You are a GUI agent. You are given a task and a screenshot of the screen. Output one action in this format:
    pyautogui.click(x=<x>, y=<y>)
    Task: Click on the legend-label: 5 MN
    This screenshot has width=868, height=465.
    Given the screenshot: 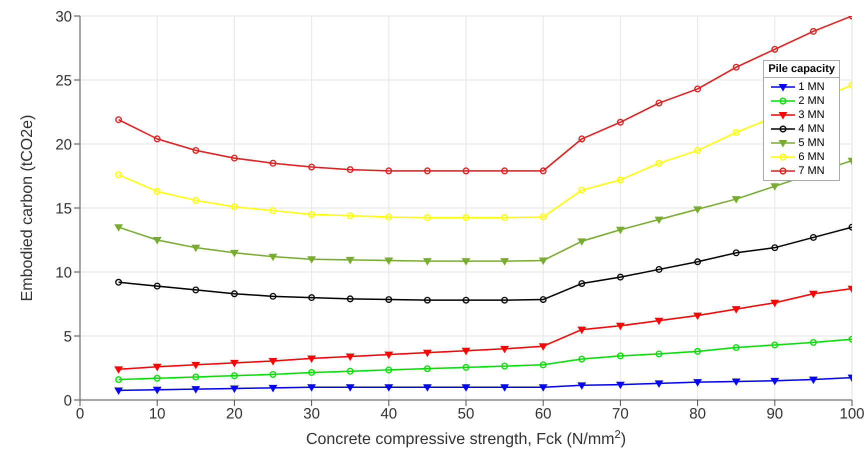 What is the action you would take?
    pyautogui.click(x=811, y=143)
    